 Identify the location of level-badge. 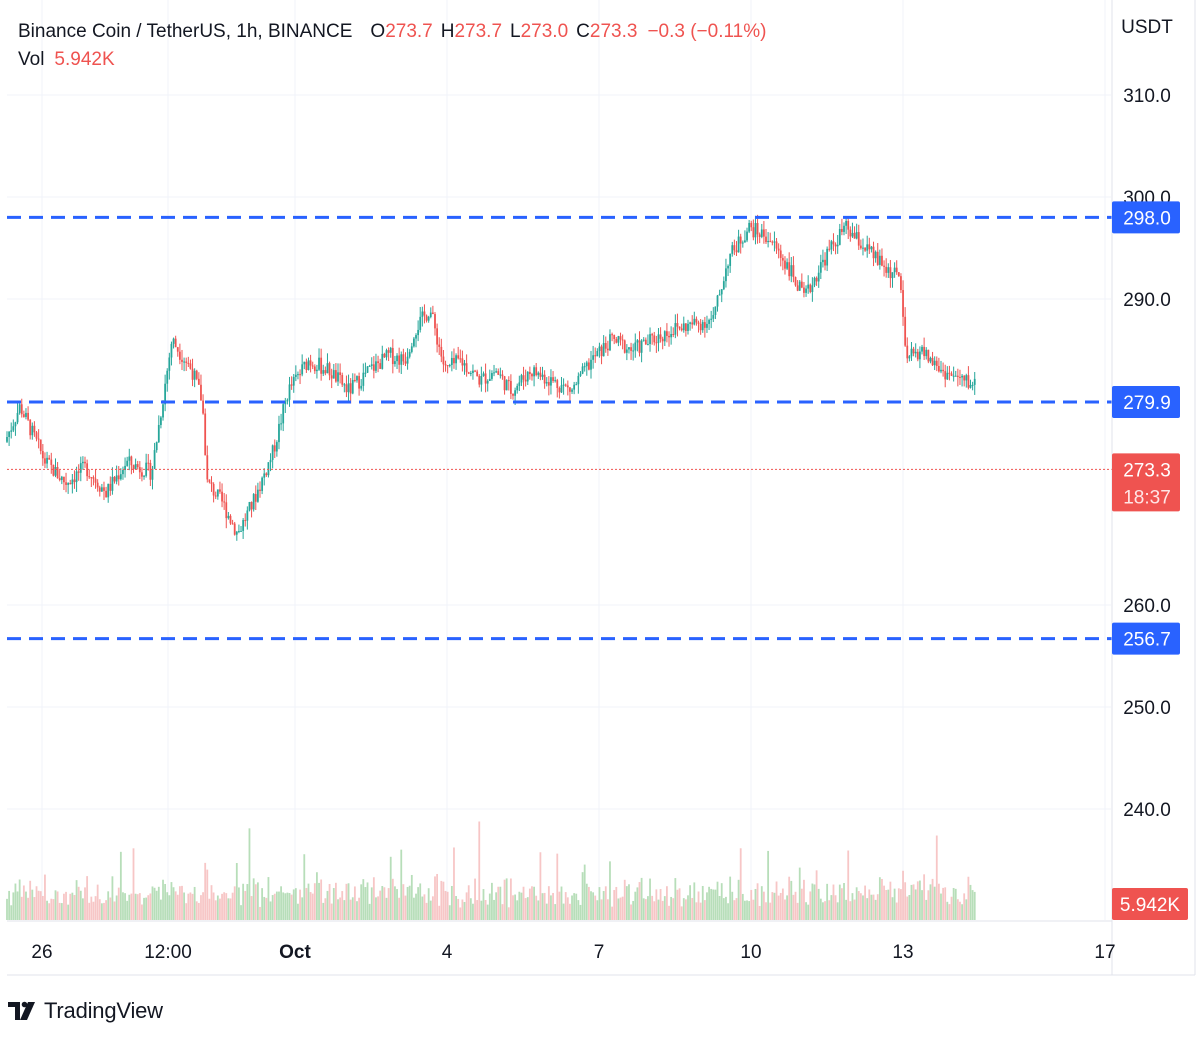
(1146, 402).